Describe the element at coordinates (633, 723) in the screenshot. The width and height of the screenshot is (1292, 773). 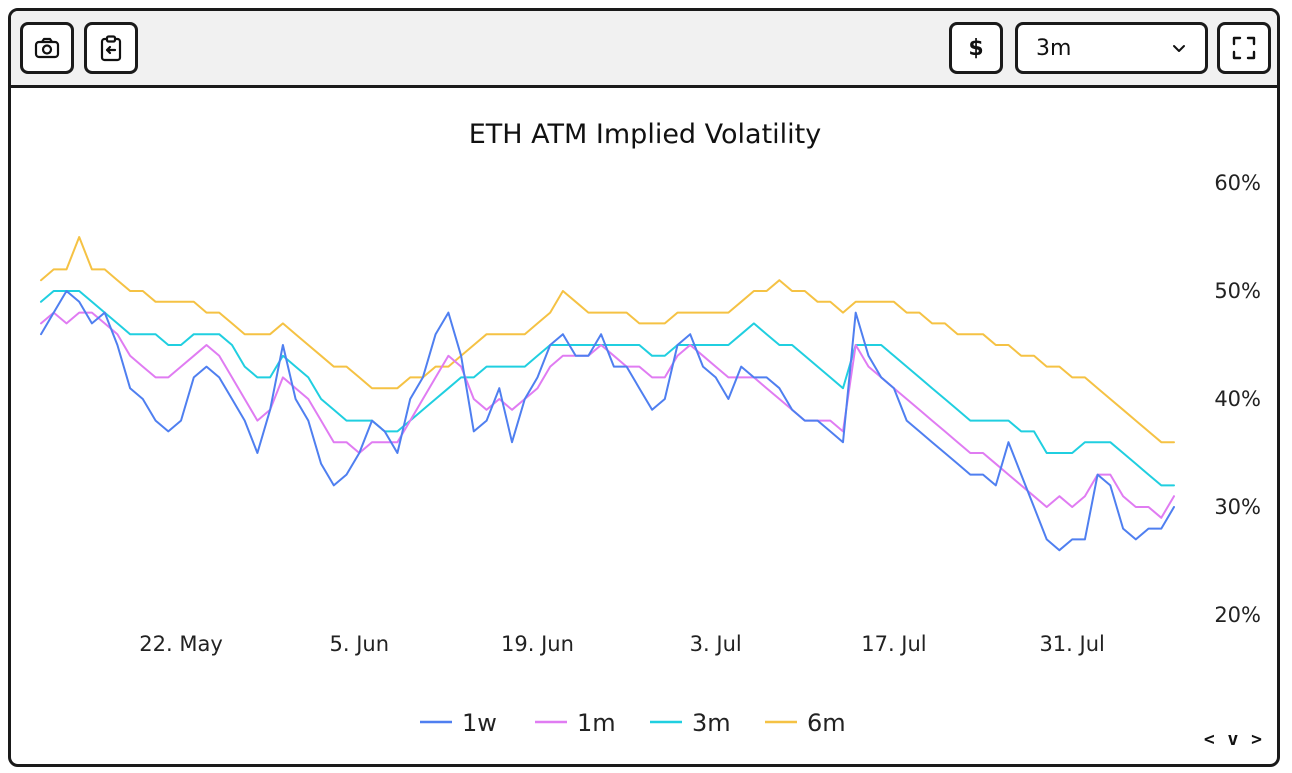
I see `legend: 1w 1m 3m 6m` at that location.